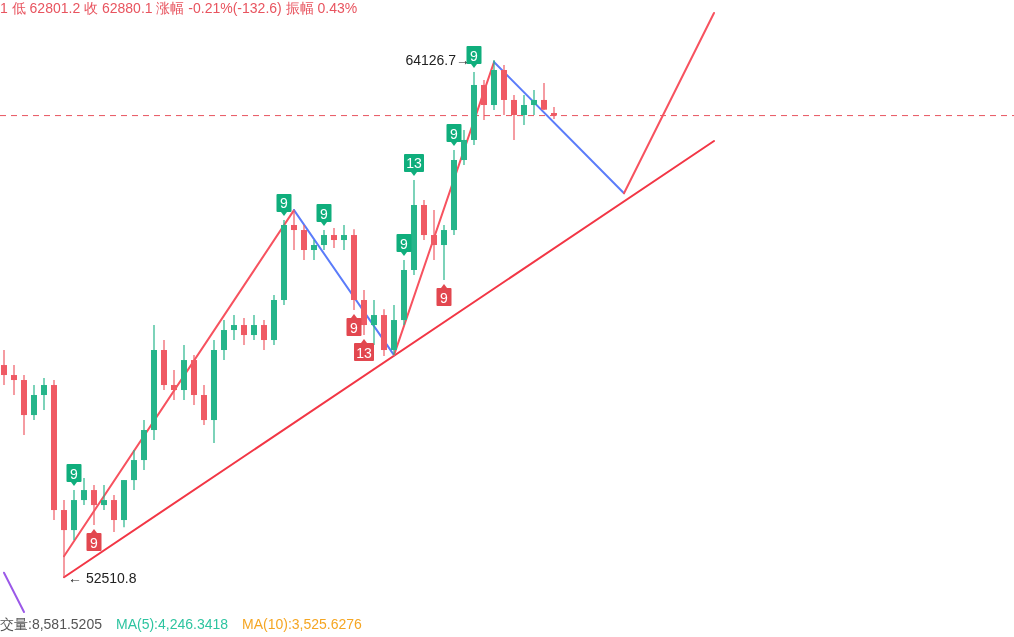 Image resolution: width=1014 pixels, height=637 pixels. Describe the element at coordinates (364, 352) in the screenshot. I see `annotation: 13` at that location.